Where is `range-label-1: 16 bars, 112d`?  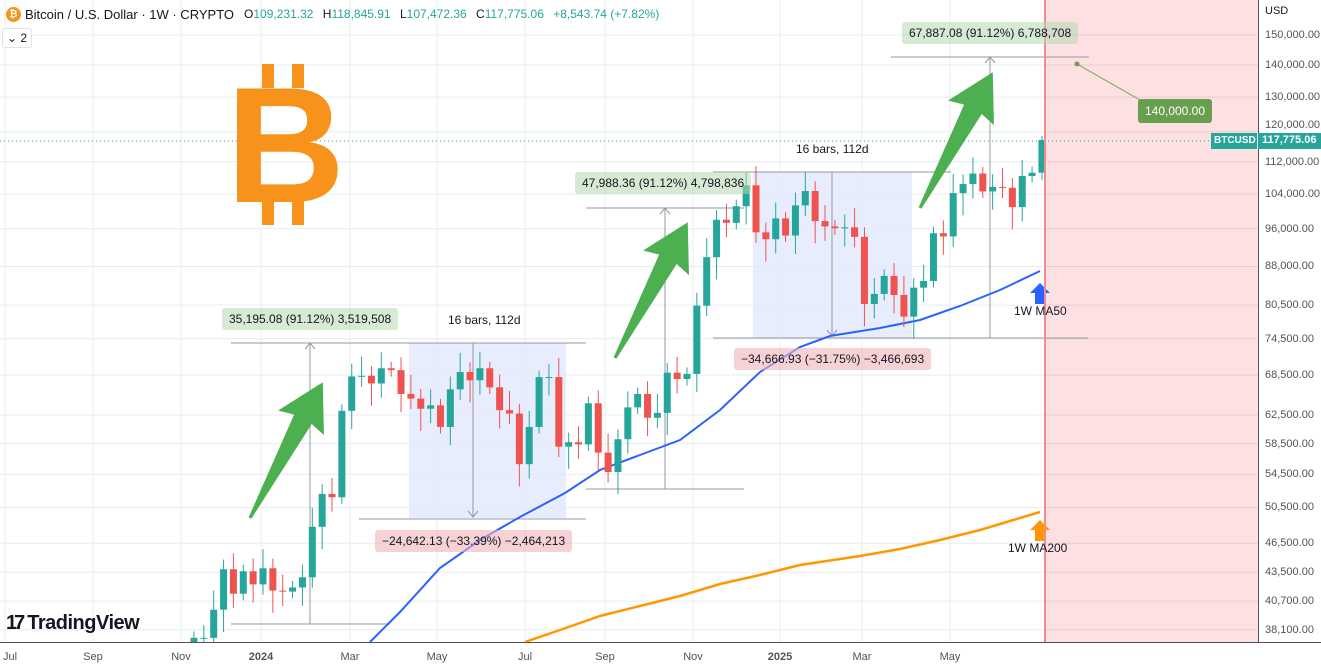 range-label-1: 16 bars, 112d is located at coordinates (484, 320).